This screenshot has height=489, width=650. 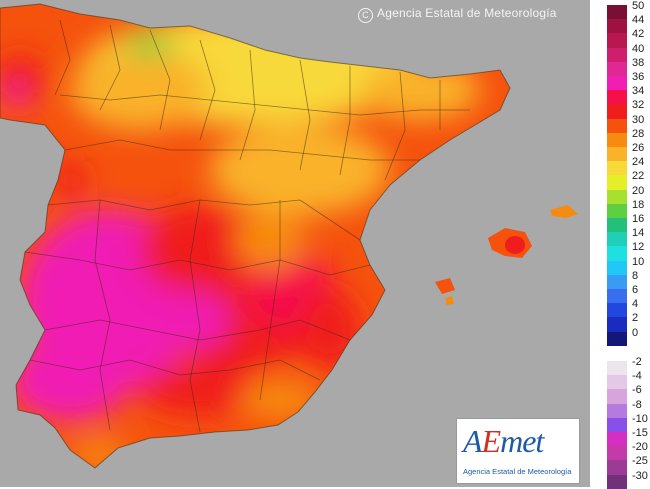 What do you see at coordinates (638, 133) in the screenshot?
I see `legend-positive-label: 28` at bounding box center [638, 133].